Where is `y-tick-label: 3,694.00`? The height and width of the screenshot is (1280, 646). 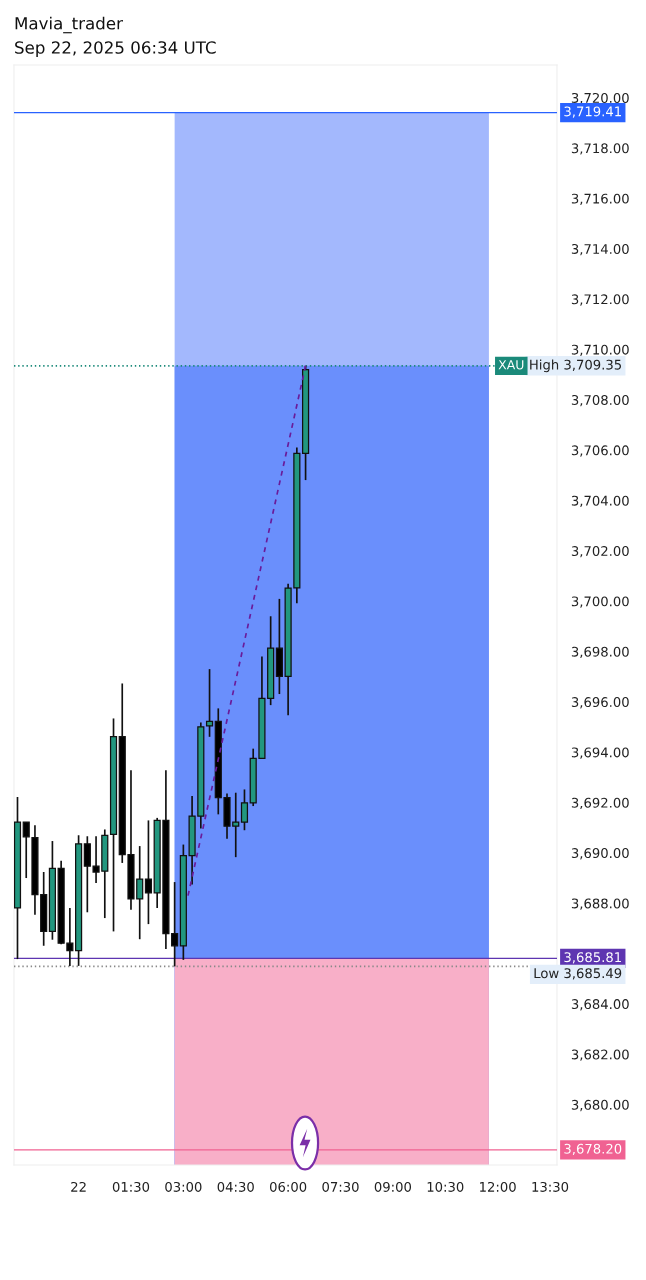
y-tick-label: 3,694.00 is located at coordinates (600, 753).